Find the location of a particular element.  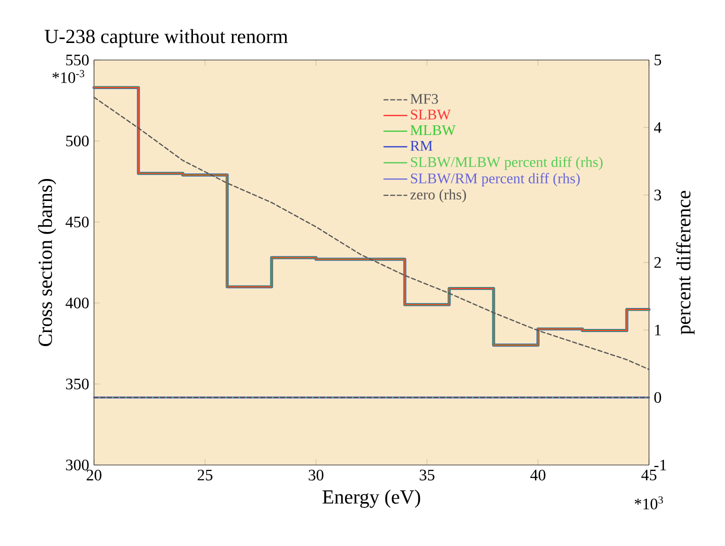

y2-tick-label: 4 is located at coordinates (658, 127).